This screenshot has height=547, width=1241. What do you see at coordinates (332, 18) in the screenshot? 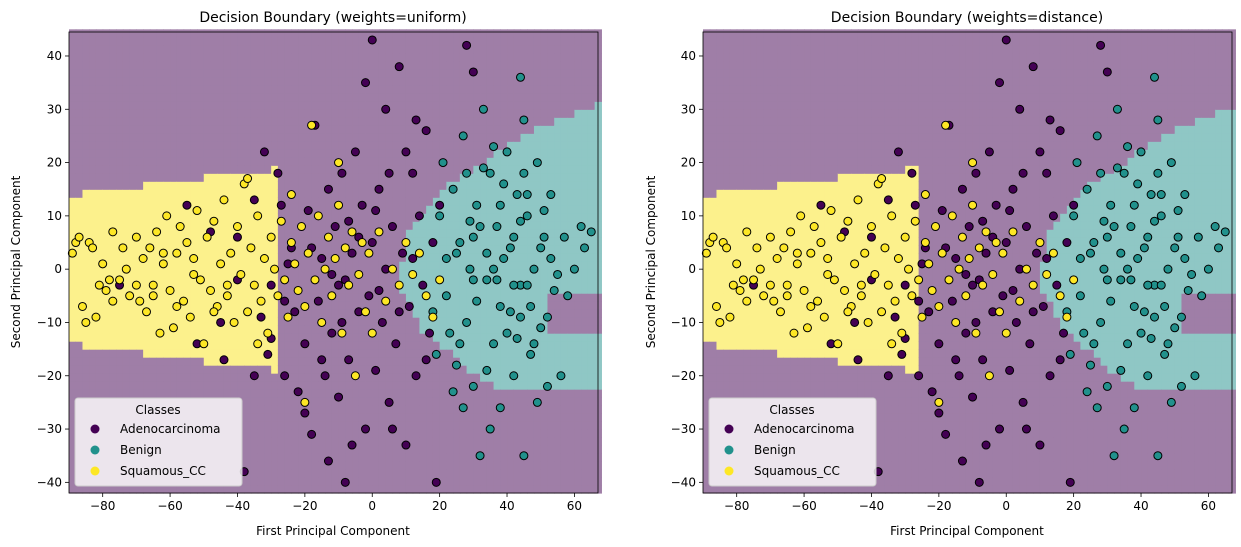
I see `chart-title: Decision Boundary (weights=uniform)` at bounding box center [332, 18].